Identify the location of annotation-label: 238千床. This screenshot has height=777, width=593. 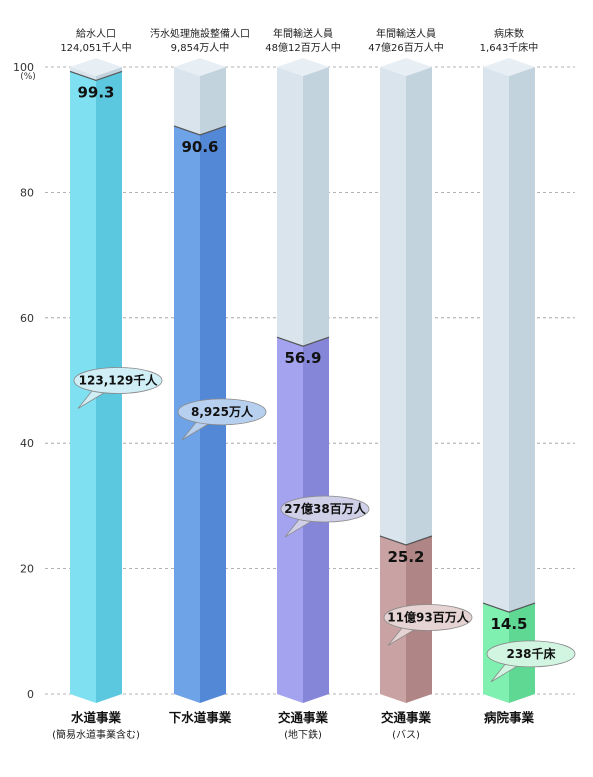
(531, 653).